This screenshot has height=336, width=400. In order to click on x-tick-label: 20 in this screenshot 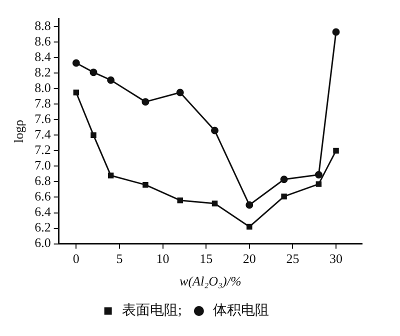, I will do `click(249, 258)`.